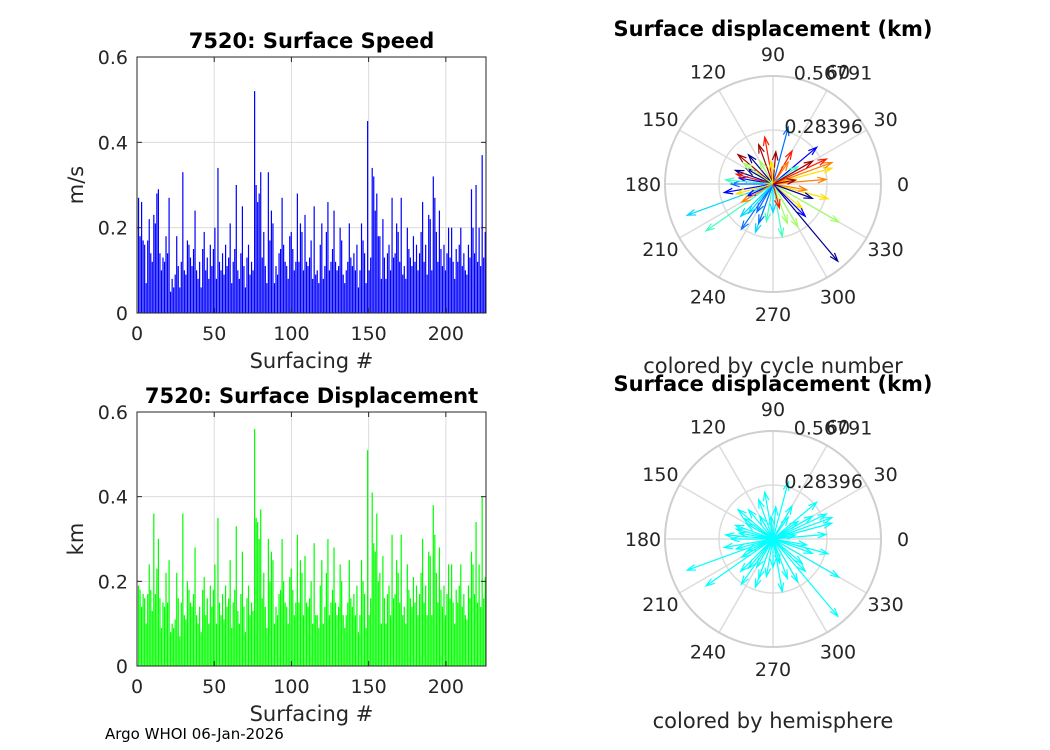 Image resolution: width=1050 pixels, height=750 pixels. Describe the element at coordinates (903, 540) in the screenshot. I see `angle-tick-label: 0` at that location.